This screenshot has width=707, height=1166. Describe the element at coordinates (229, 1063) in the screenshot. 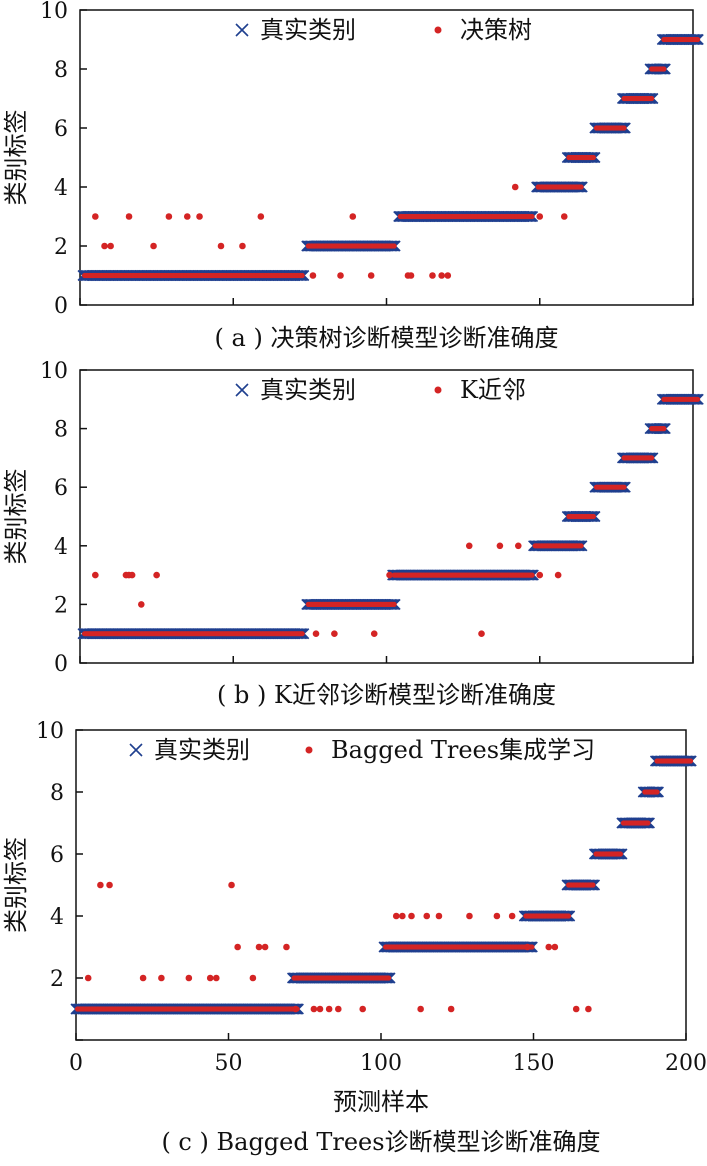

I see `x-tick-label: 50` at that location.